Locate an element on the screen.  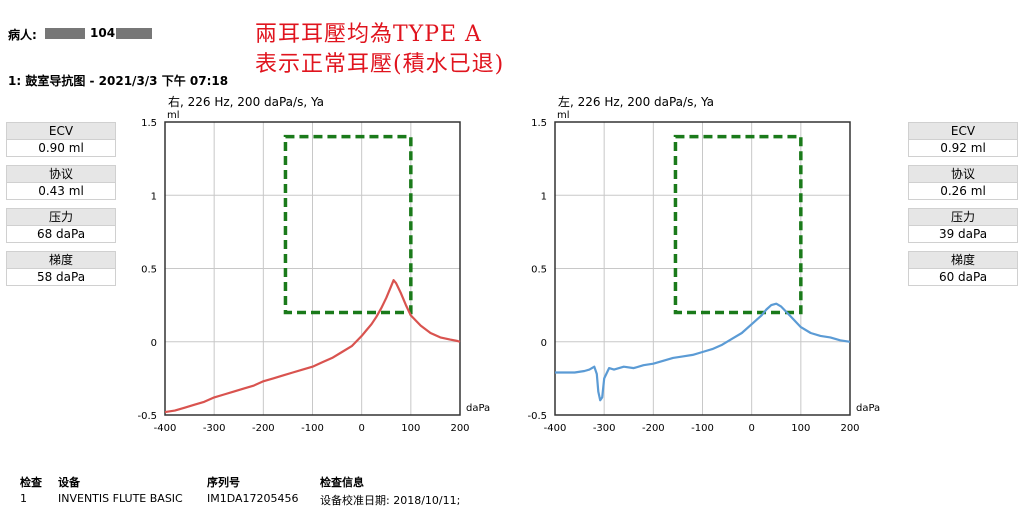
right-x-tick-label: 200 is located at coordinates (459, 428).